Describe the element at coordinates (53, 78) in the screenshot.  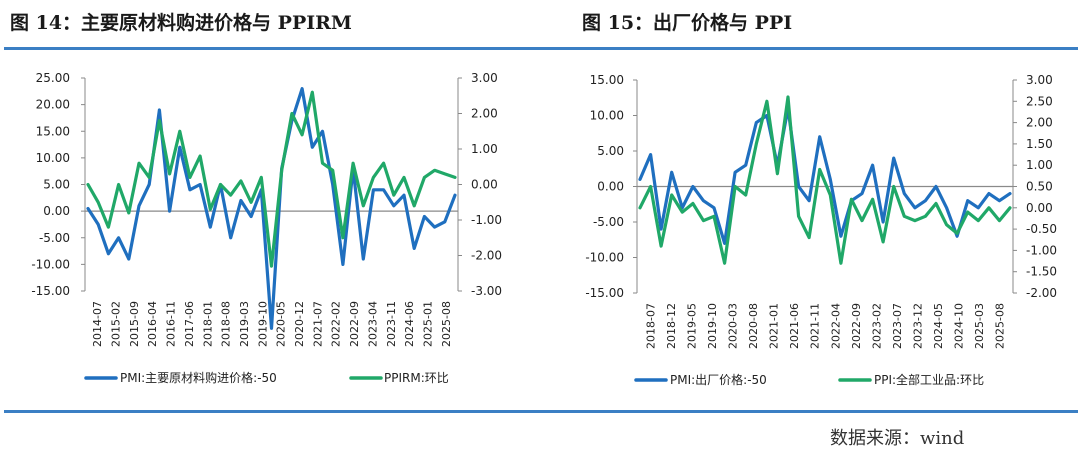
I see `left-tick-label: 25.00` at that location.